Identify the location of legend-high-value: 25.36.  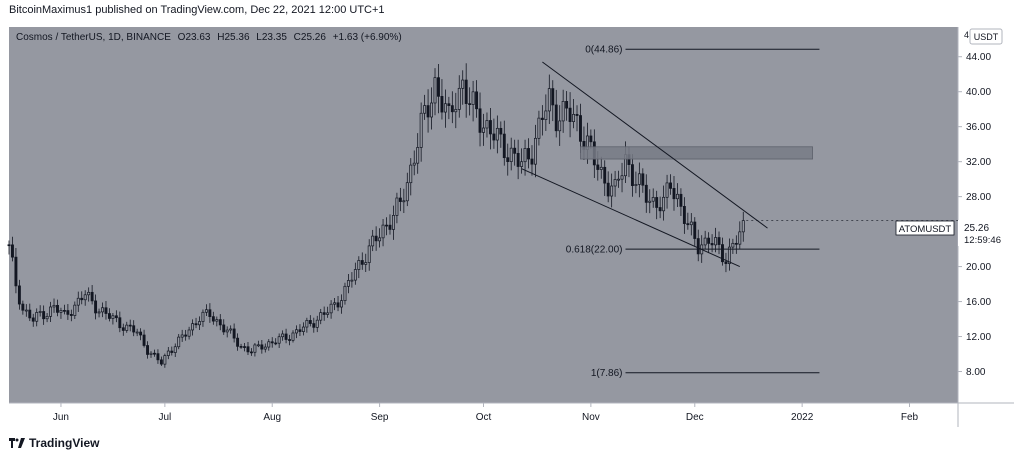
(236, 37).